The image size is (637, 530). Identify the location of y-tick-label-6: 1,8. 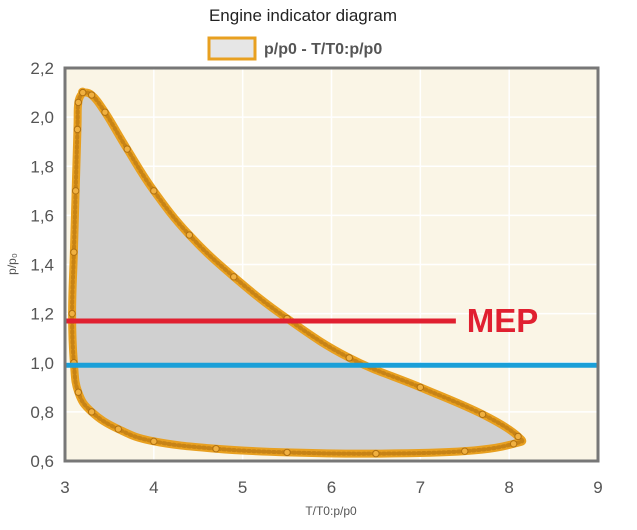
(42, 166).